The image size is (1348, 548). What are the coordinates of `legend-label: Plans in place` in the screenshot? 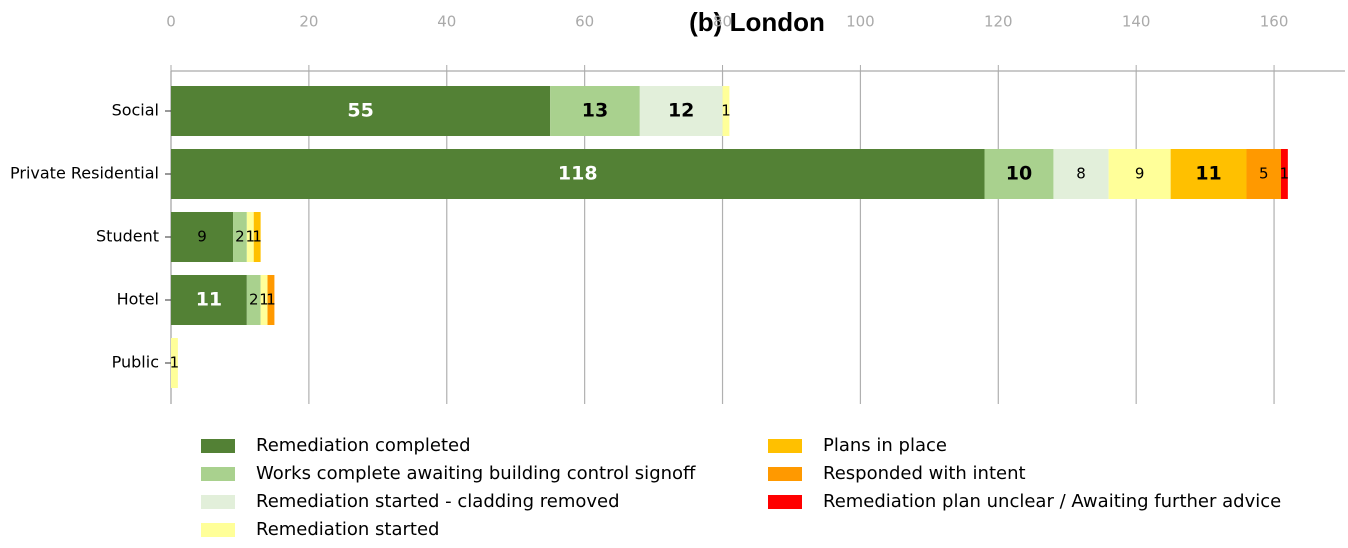 It's located at (885, 445).